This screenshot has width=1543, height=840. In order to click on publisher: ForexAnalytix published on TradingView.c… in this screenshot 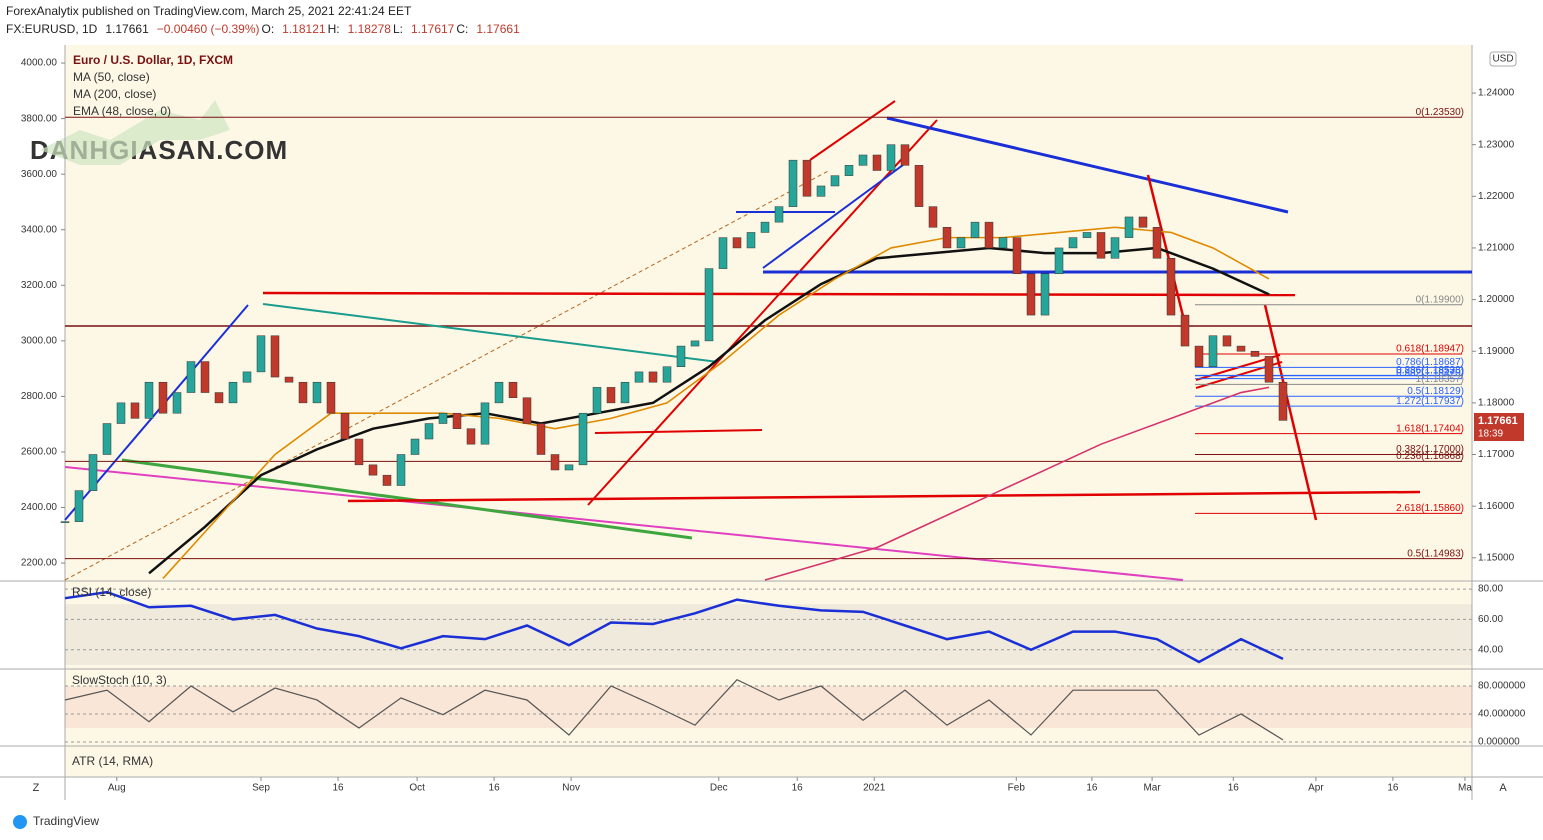, I will do `click(209, 11)`.